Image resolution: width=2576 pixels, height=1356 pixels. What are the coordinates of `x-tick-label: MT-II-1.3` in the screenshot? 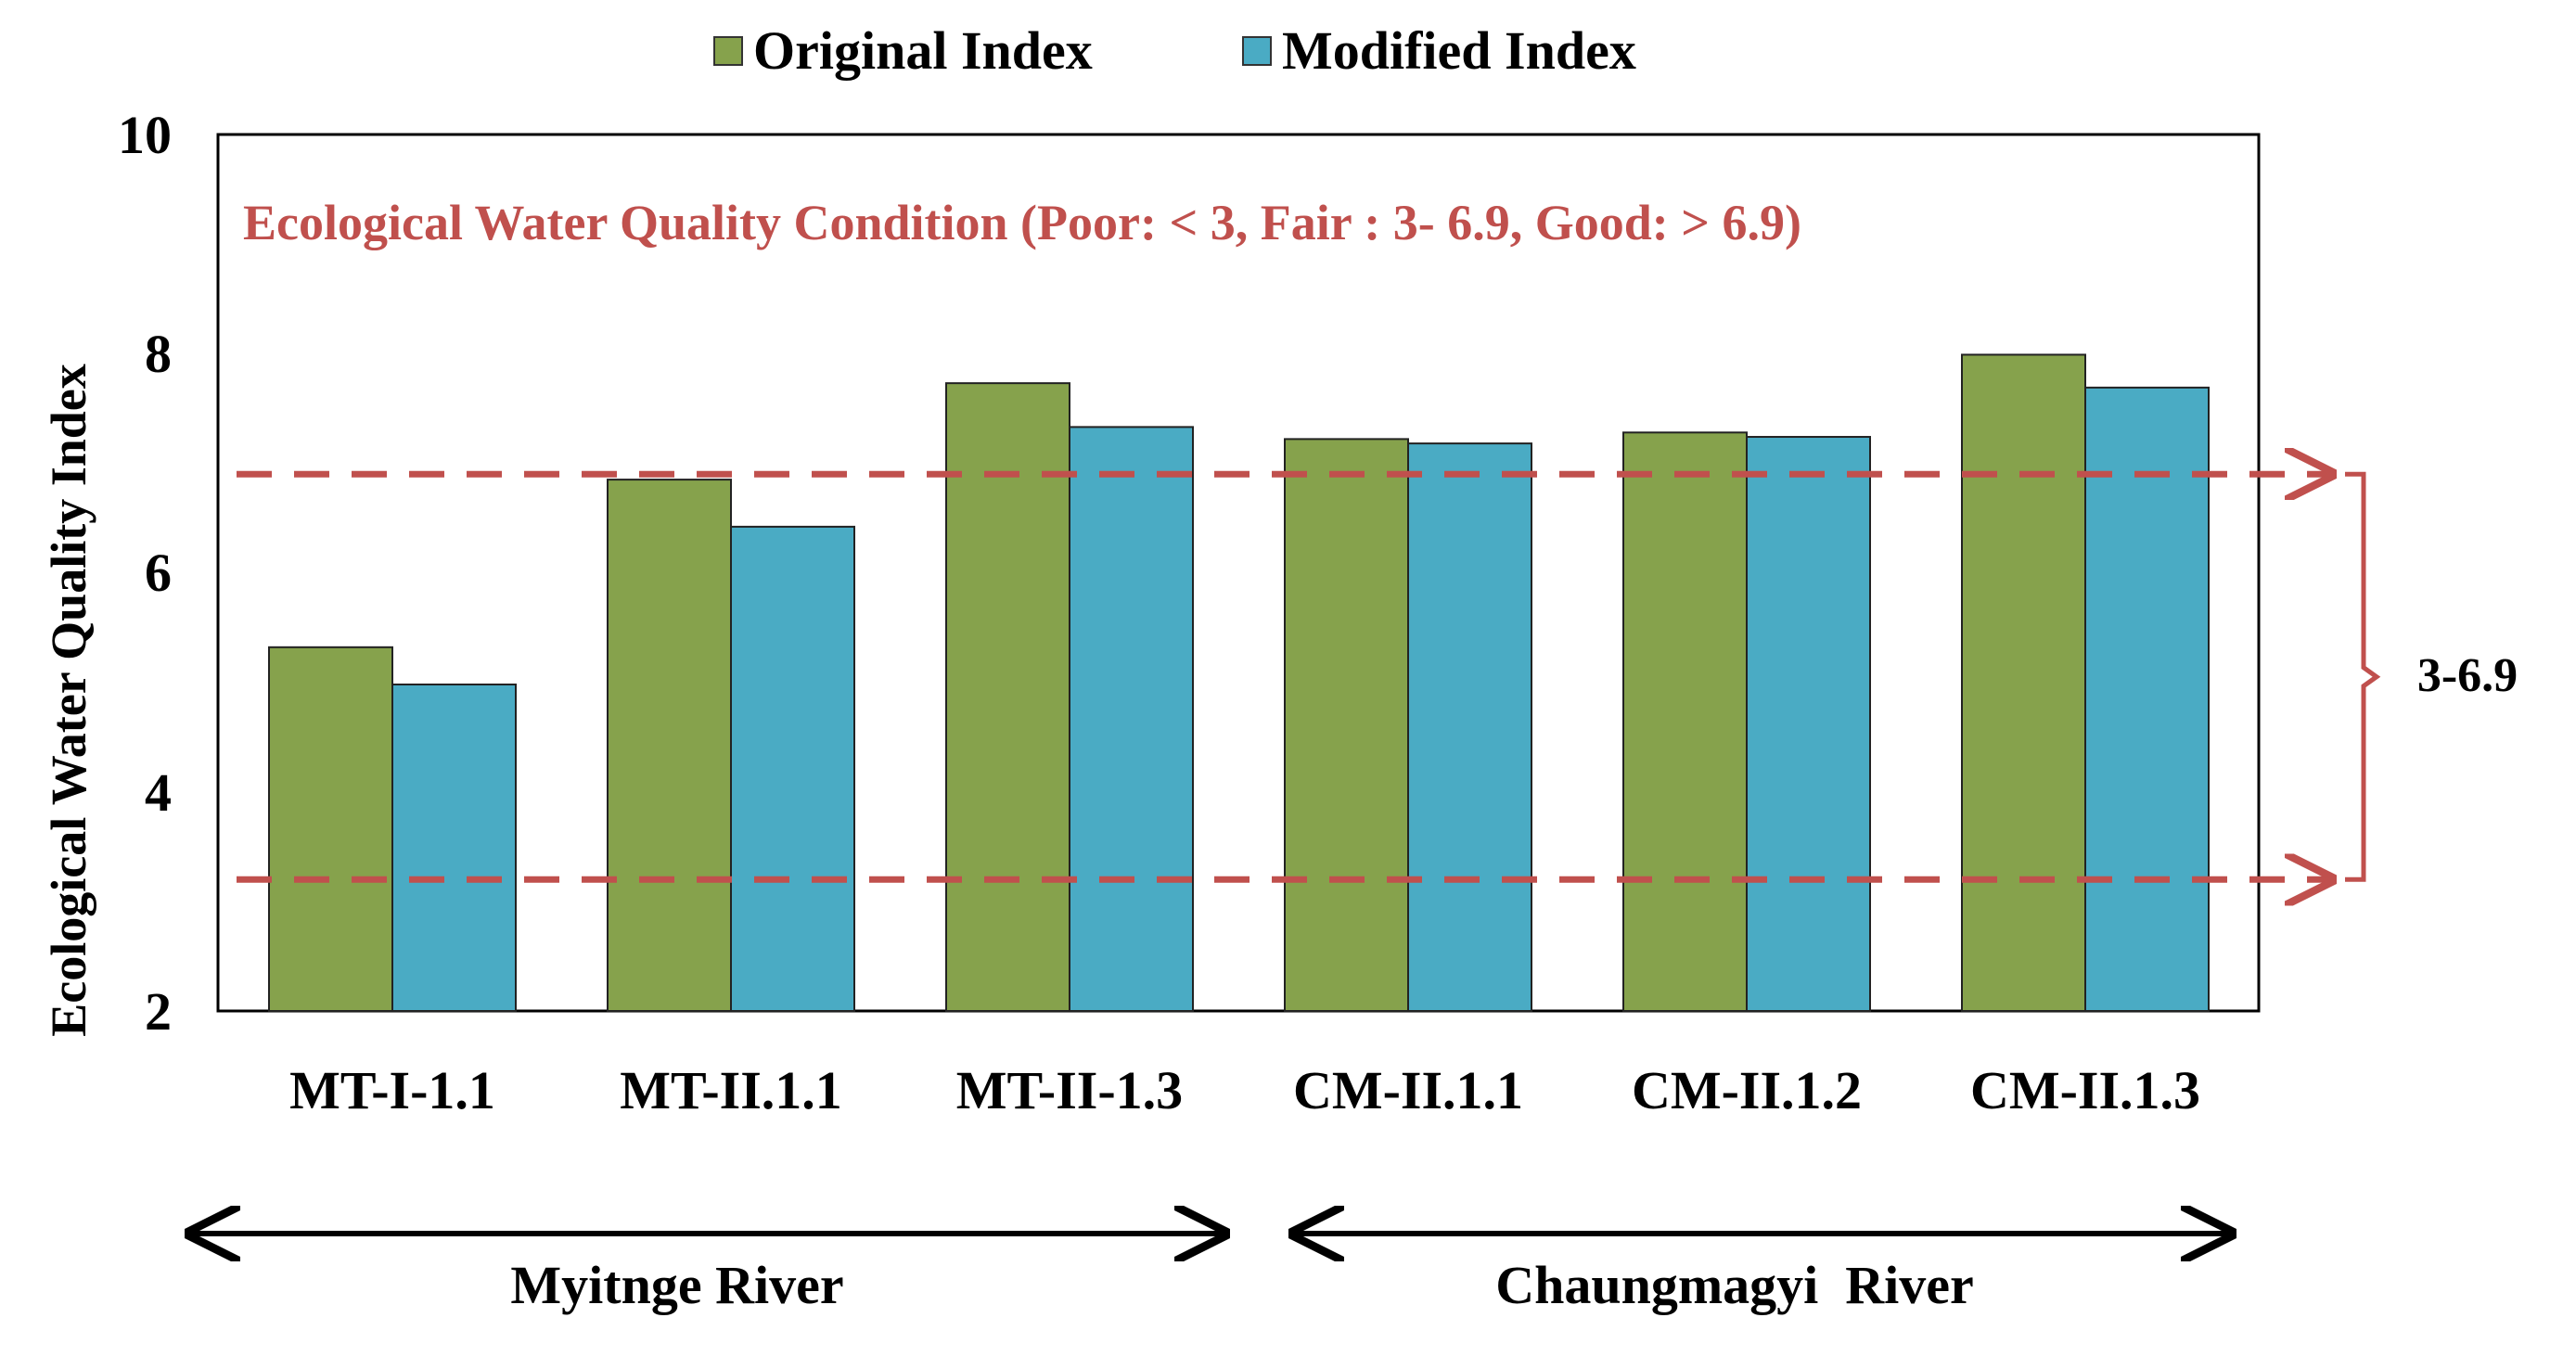 It's located at (1069, 1090).